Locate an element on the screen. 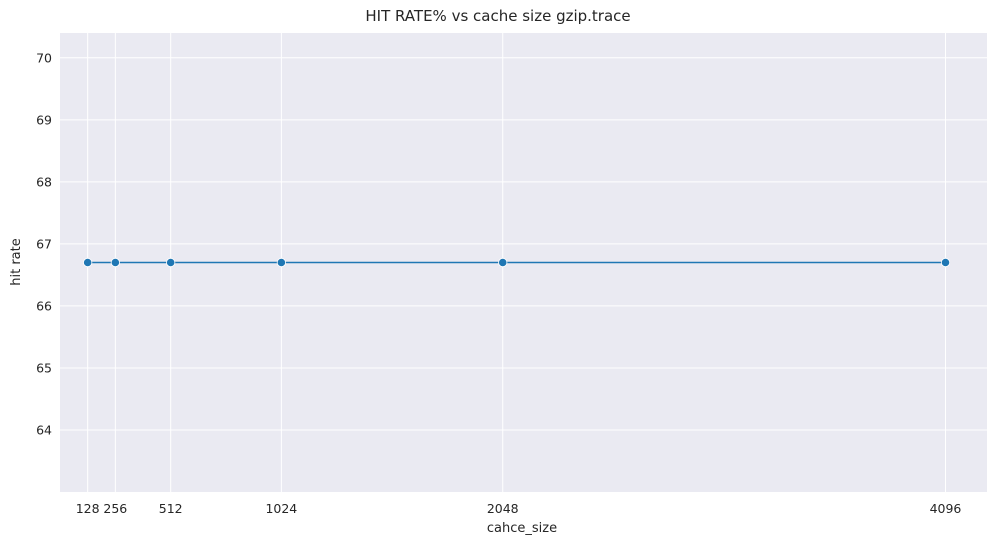  x-tick-labels: 128 256 512 1024 2048 4096 is located at coordinates (519, 508).